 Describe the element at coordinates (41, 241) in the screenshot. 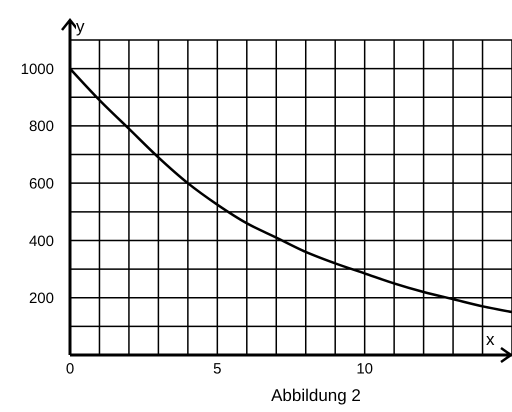

I see `y-tick-label: 400` at that location.